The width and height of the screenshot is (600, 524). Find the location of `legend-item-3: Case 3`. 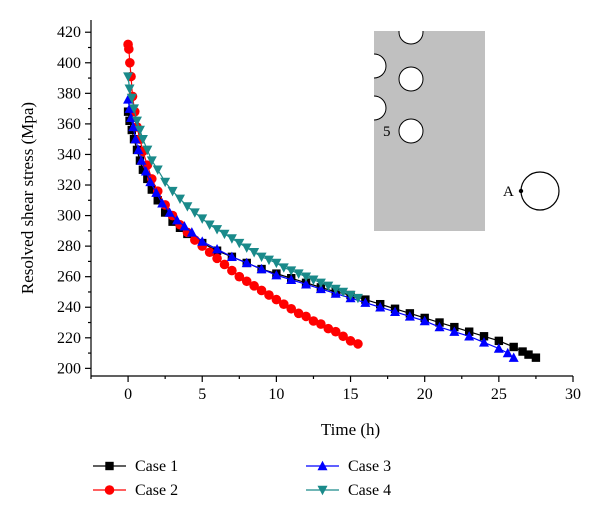

legend-item-3: Case 3 is located at coordinates (348, 466).